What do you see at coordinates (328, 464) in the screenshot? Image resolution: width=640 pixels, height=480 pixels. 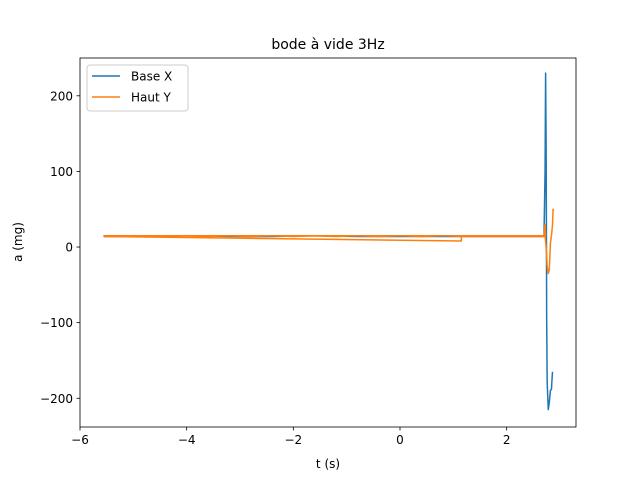 I see `x-axis-label: t (s)` at bounding box center [328, 464].